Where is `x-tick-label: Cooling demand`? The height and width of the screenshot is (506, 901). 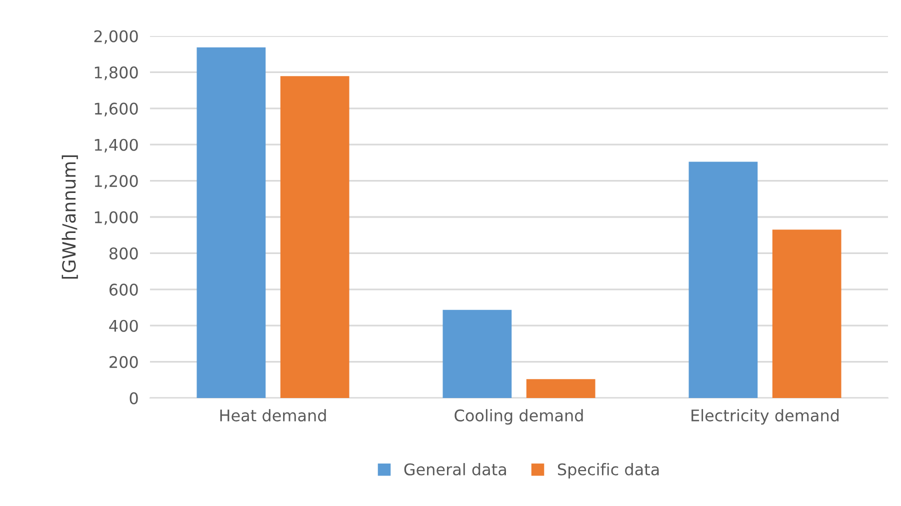 x-tick-label: Cooling demand is located at coordinates (518, 417).